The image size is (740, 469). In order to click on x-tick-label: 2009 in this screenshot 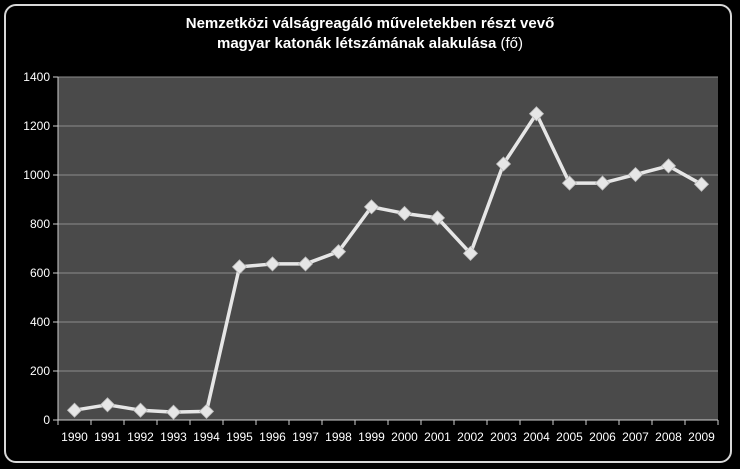, I will do `click(701, 437)`.